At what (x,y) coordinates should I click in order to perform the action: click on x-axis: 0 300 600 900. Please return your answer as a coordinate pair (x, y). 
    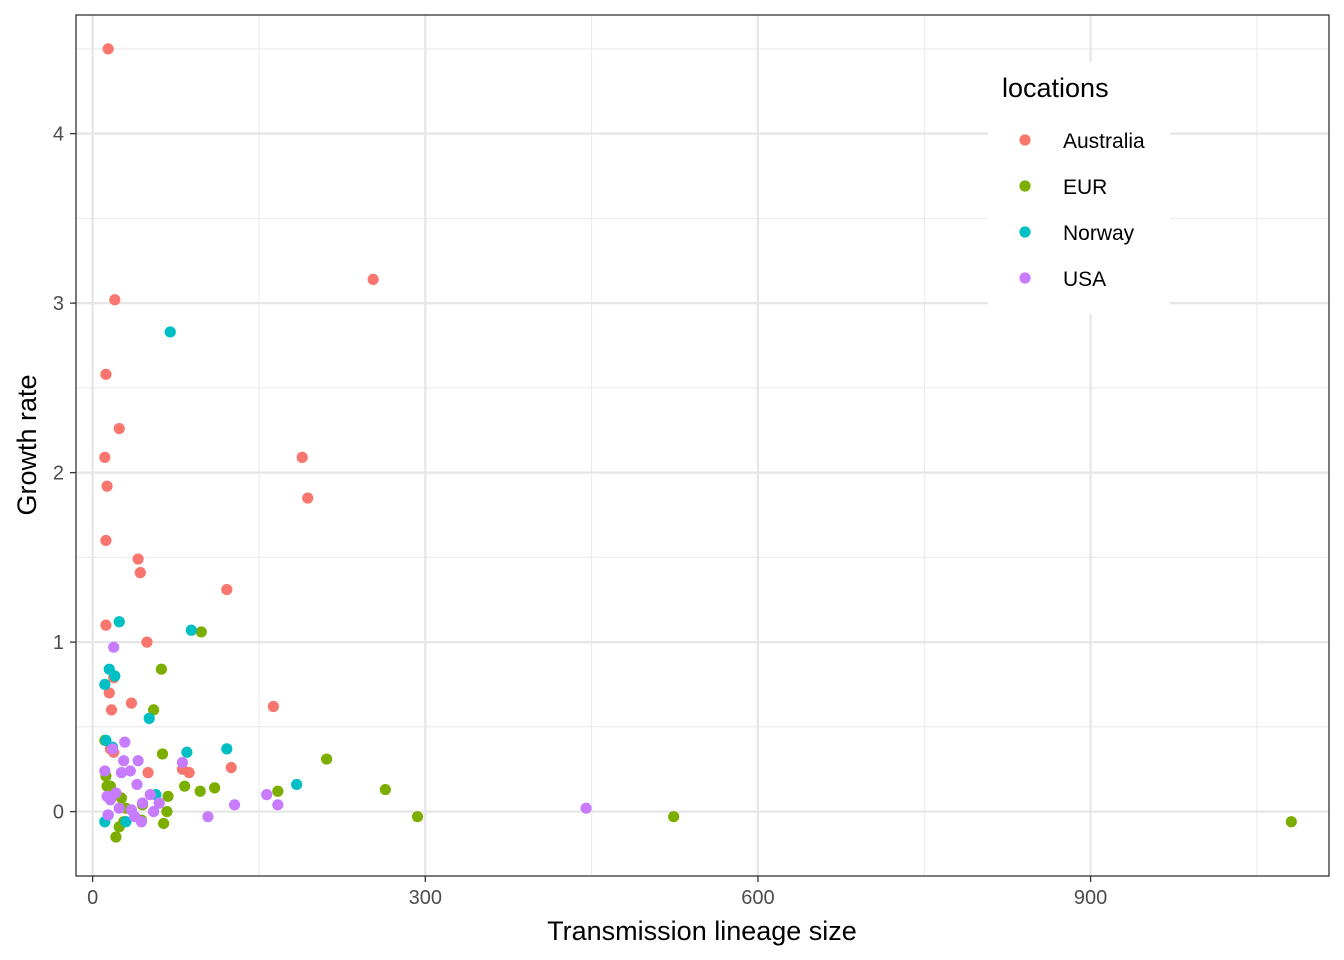
    Looking at the image, I should click on (597, 892).